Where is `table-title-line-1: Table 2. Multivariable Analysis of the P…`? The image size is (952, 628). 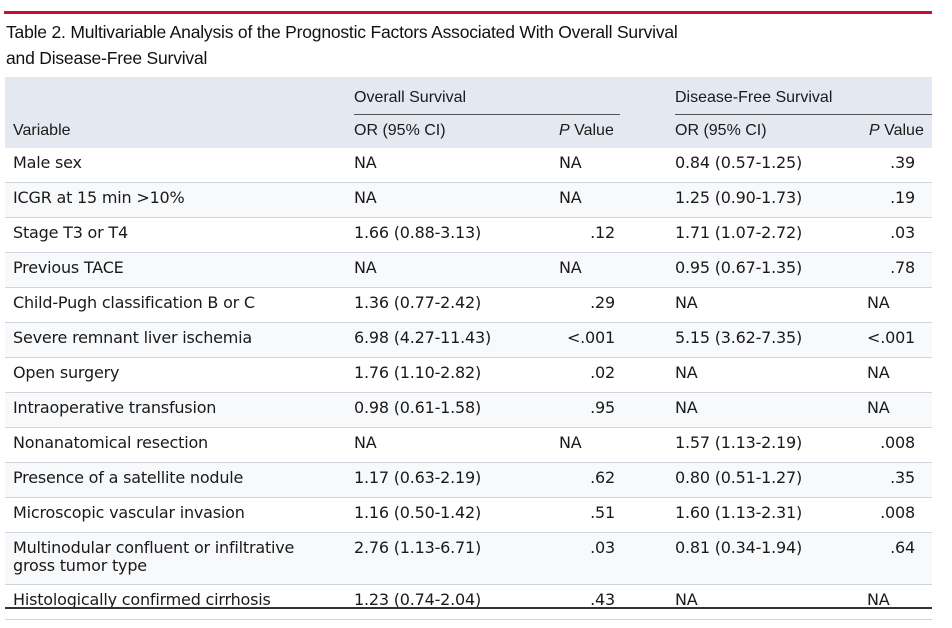
table-title-line-1: Table 2. Multivariable Analysis of the P… is located at coordinates (342, 32).